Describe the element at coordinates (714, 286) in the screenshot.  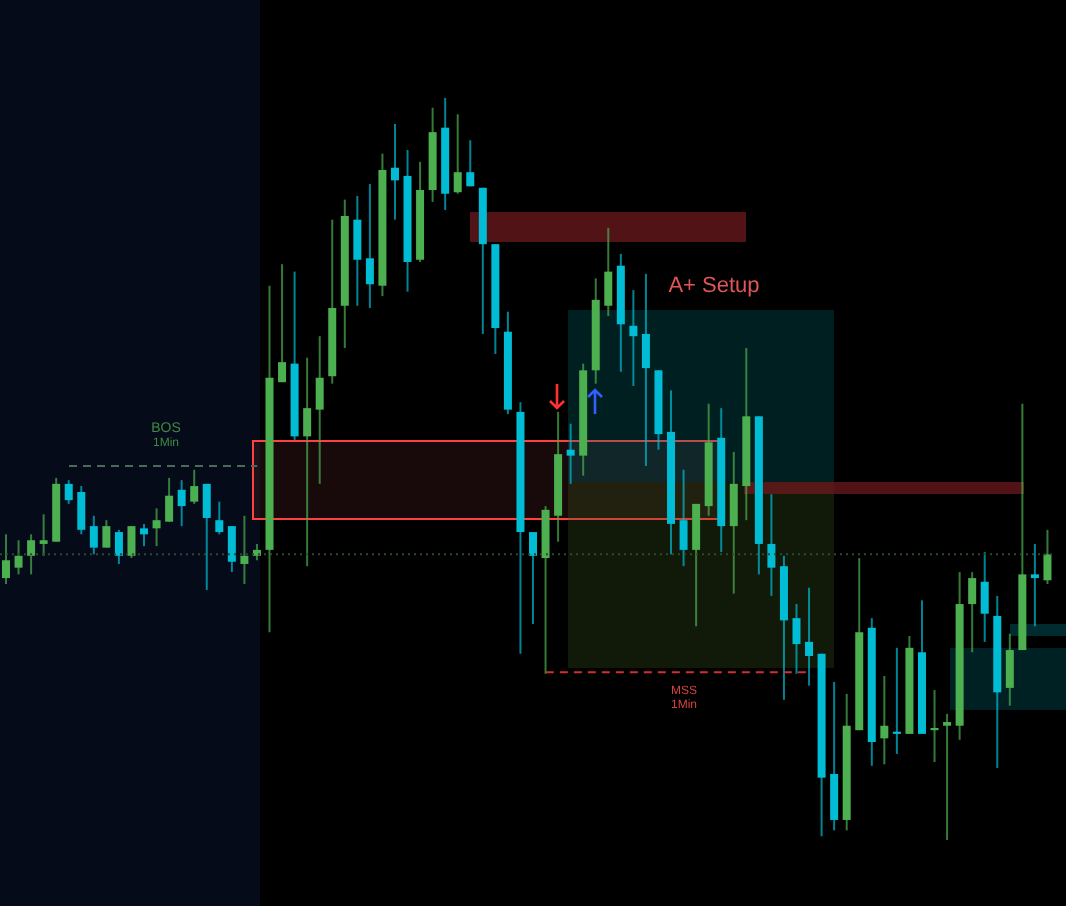
I see `annotation: A+ Setup` at that location.